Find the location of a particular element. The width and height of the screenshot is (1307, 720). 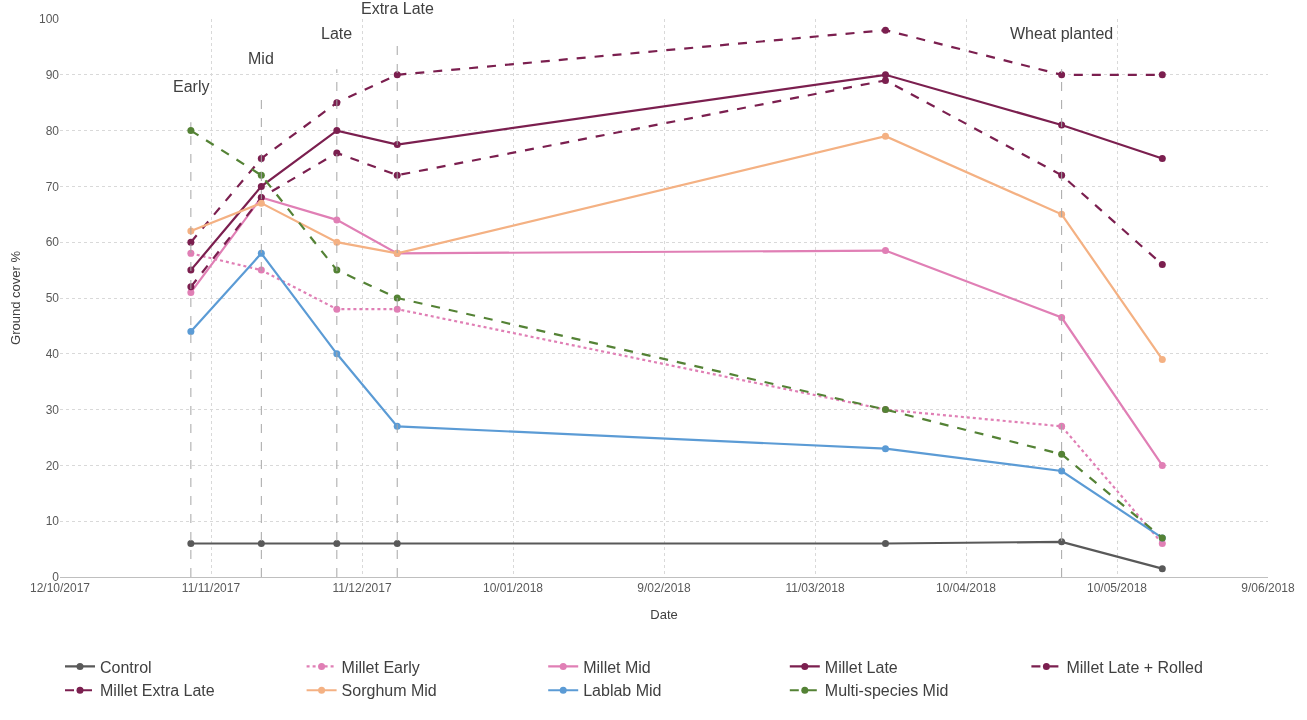

x-tick-label: 9/02/2018 is located at coordinates (664, 588).